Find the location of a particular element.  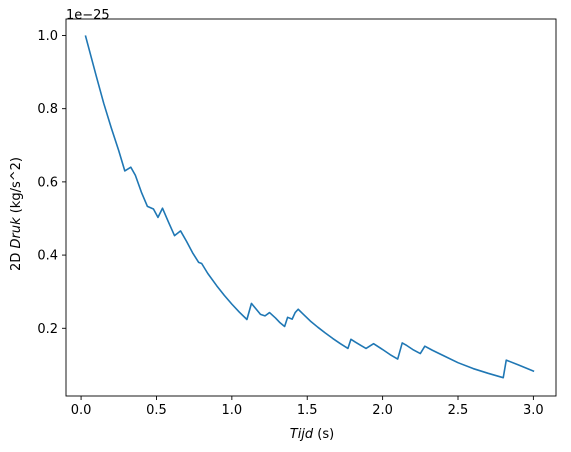

y-axis-label-prefix: 2D is located at coordinates (16, 260).